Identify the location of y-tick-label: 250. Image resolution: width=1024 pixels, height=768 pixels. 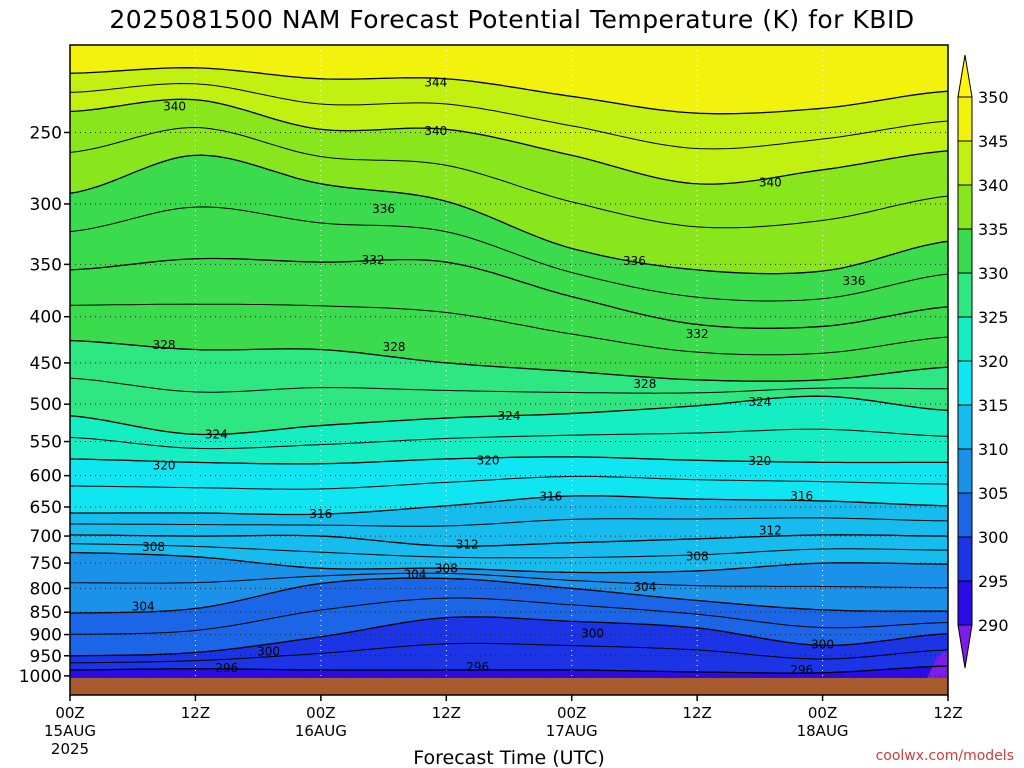
(46, 133).